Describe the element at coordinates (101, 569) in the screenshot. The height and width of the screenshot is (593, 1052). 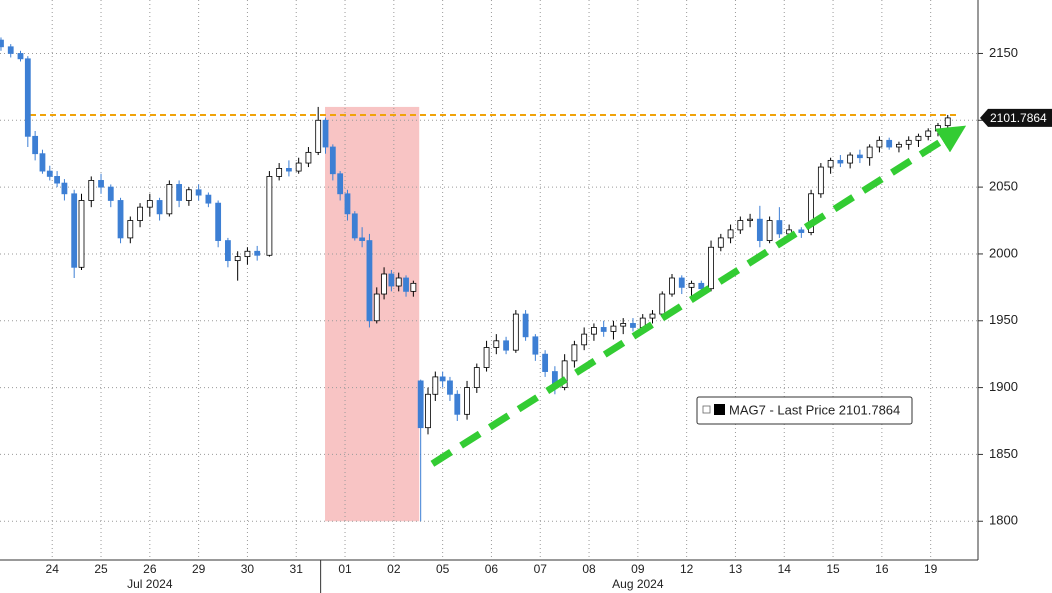
I see `x-tick-label: 25` at that location.